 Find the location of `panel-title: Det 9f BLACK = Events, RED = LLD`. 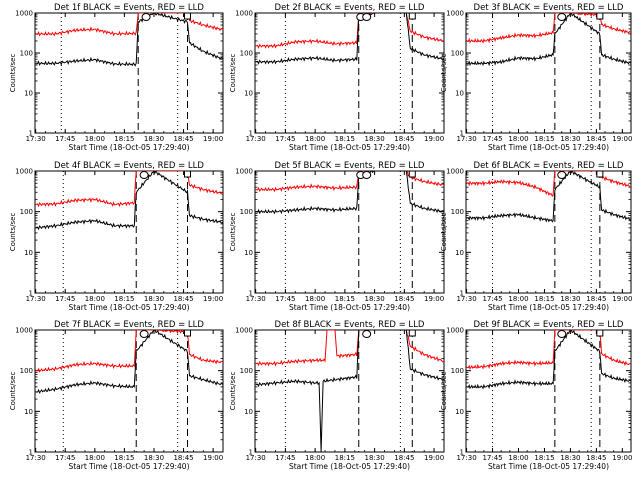

panel-title: Det 9f BLACK = Events, RED = LLD is located at coordinates (549, 325).